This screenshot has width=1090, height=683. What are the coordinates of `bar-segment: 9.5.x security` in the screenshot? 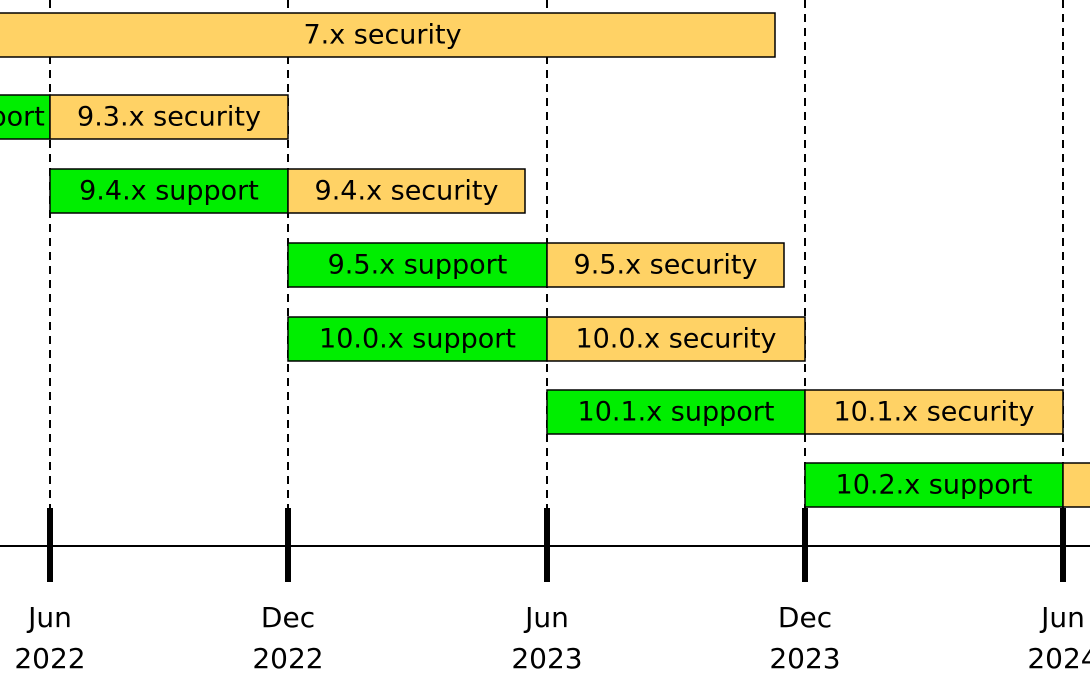 It's located at (665, 265).